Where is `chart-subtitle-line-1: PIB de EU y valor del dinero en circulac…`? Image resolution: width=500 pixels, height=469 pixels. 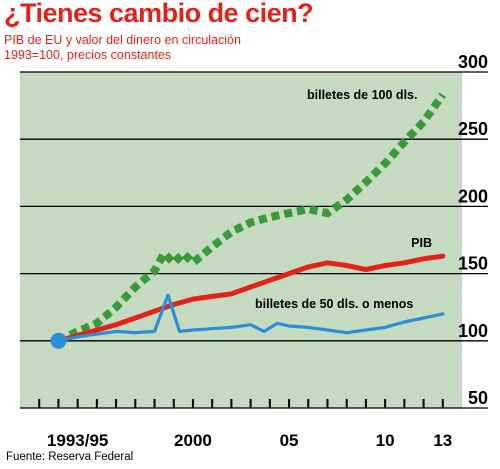 chart-subtitle-line-1: PIB de EU y valor del dinero en circulac… is located at coordinates (122, 40).